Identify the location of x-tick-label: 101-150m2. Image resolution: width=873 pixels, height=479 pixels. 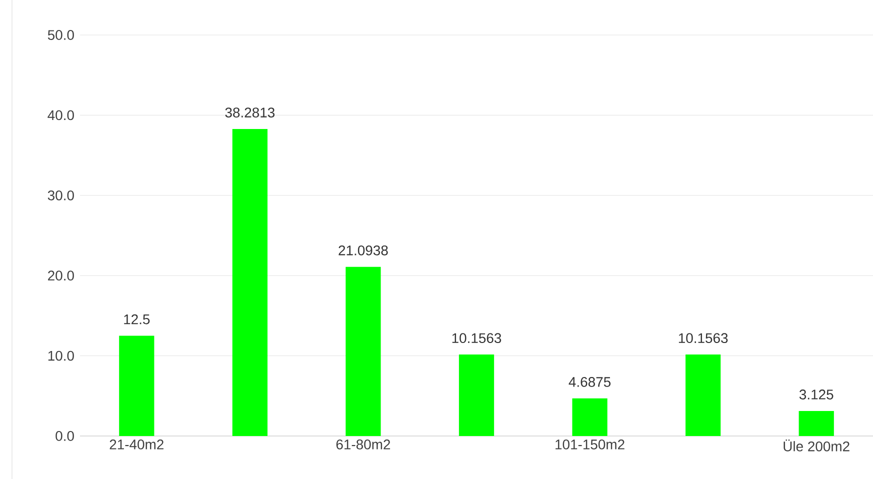
(590, 445).